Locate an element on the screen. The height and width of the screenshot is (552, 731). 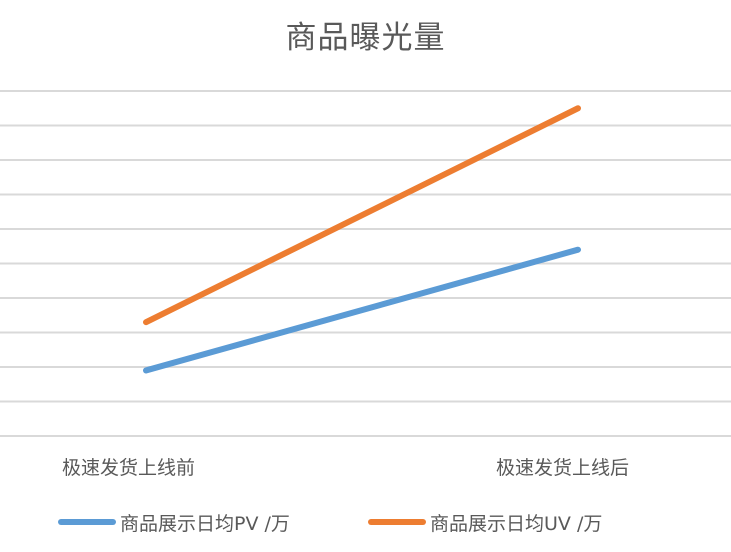
x-axis-label-before: 极速发货上线前 is located at coordinates (129, 468).